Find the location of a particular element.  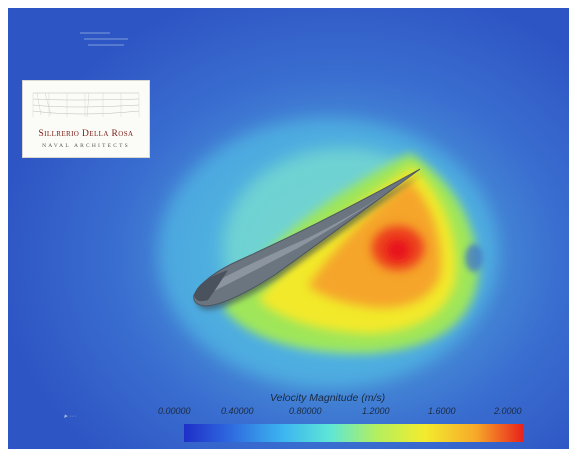

foil-highlight is located at coordinates (312, 232).